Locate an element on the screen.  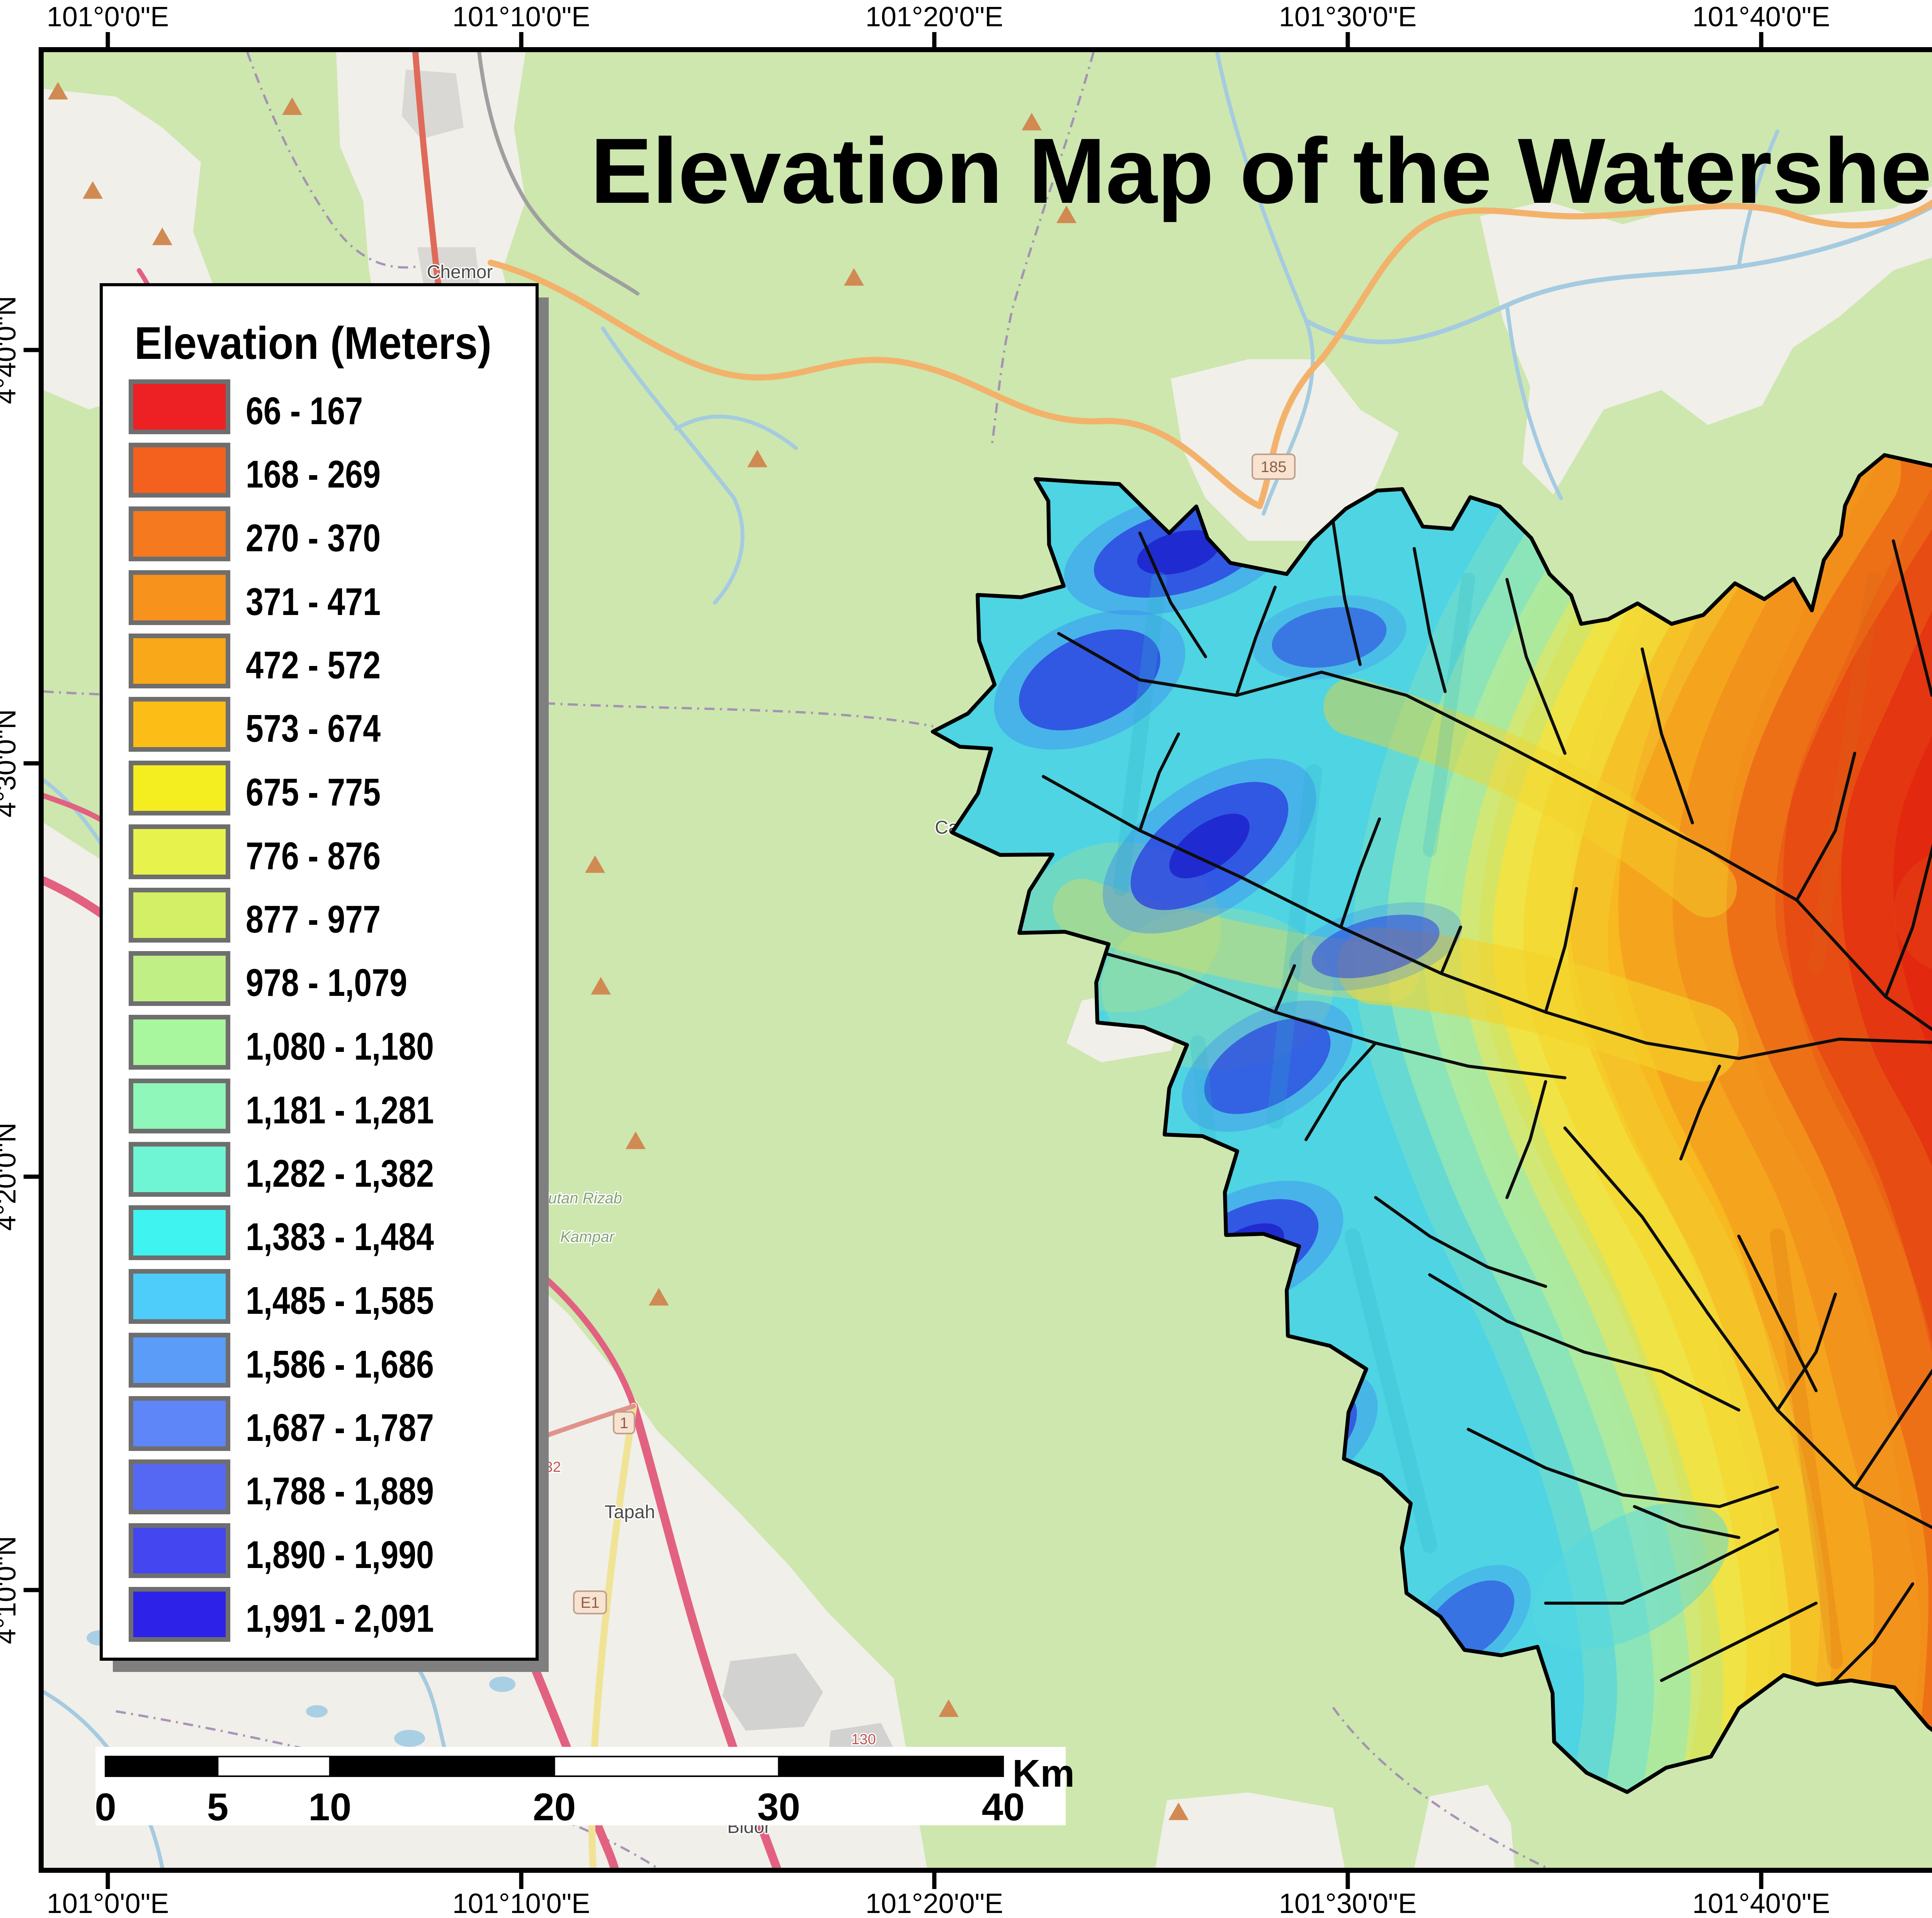
svg-text: Elevation (Meters) is located at coordinates (313, 343).